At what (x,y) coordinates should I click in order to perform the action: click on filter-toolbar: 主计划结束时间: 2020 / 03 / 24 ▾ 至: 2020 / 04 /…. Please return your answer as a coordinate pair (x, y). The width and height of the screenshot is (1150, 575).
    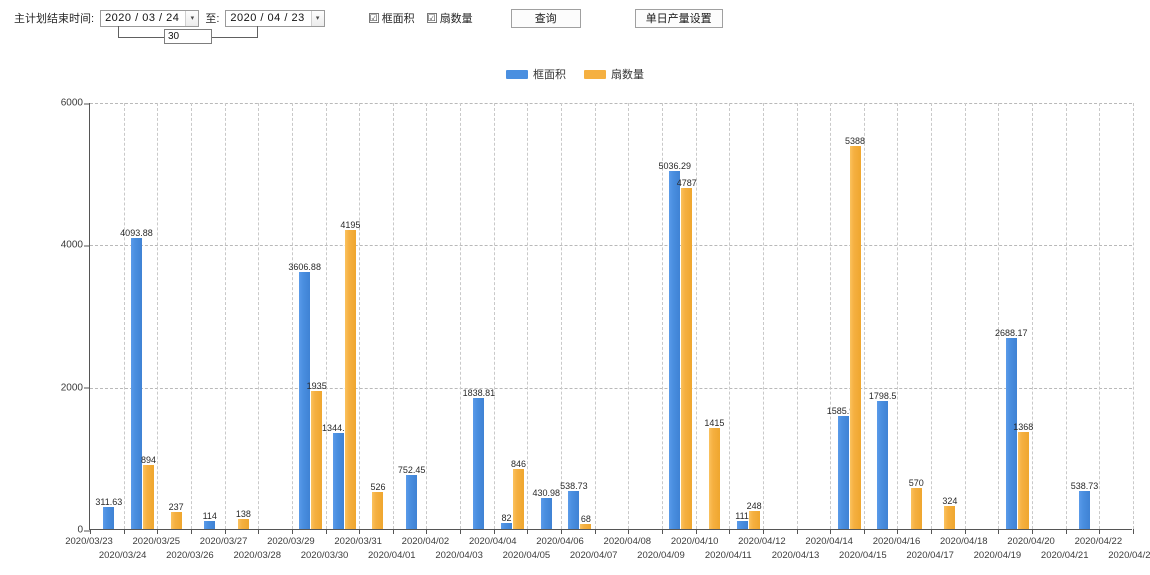
    Looking at the image, I should click on (575, 18).